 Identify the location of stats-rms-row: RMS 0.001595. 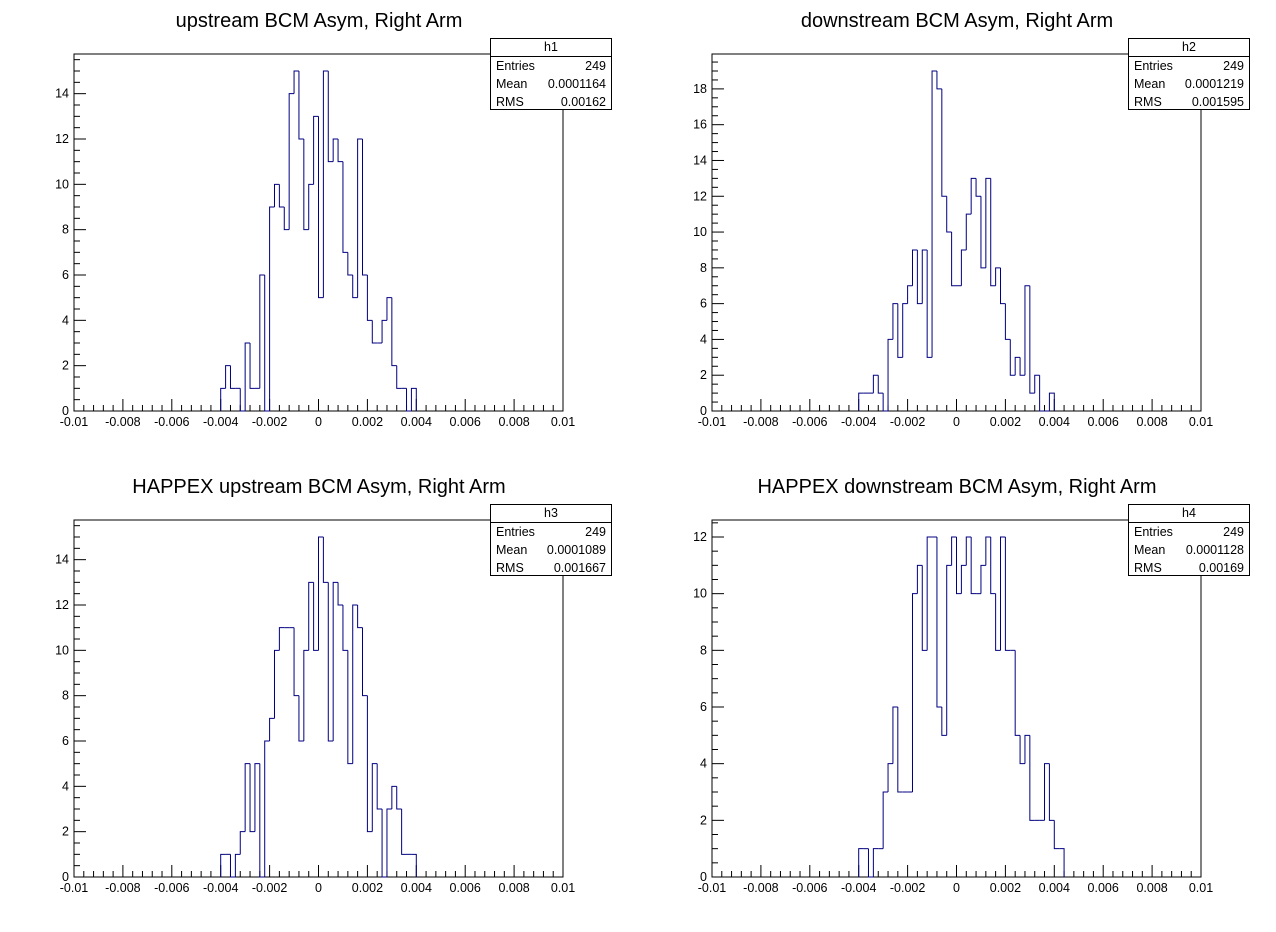
(1189, 102).